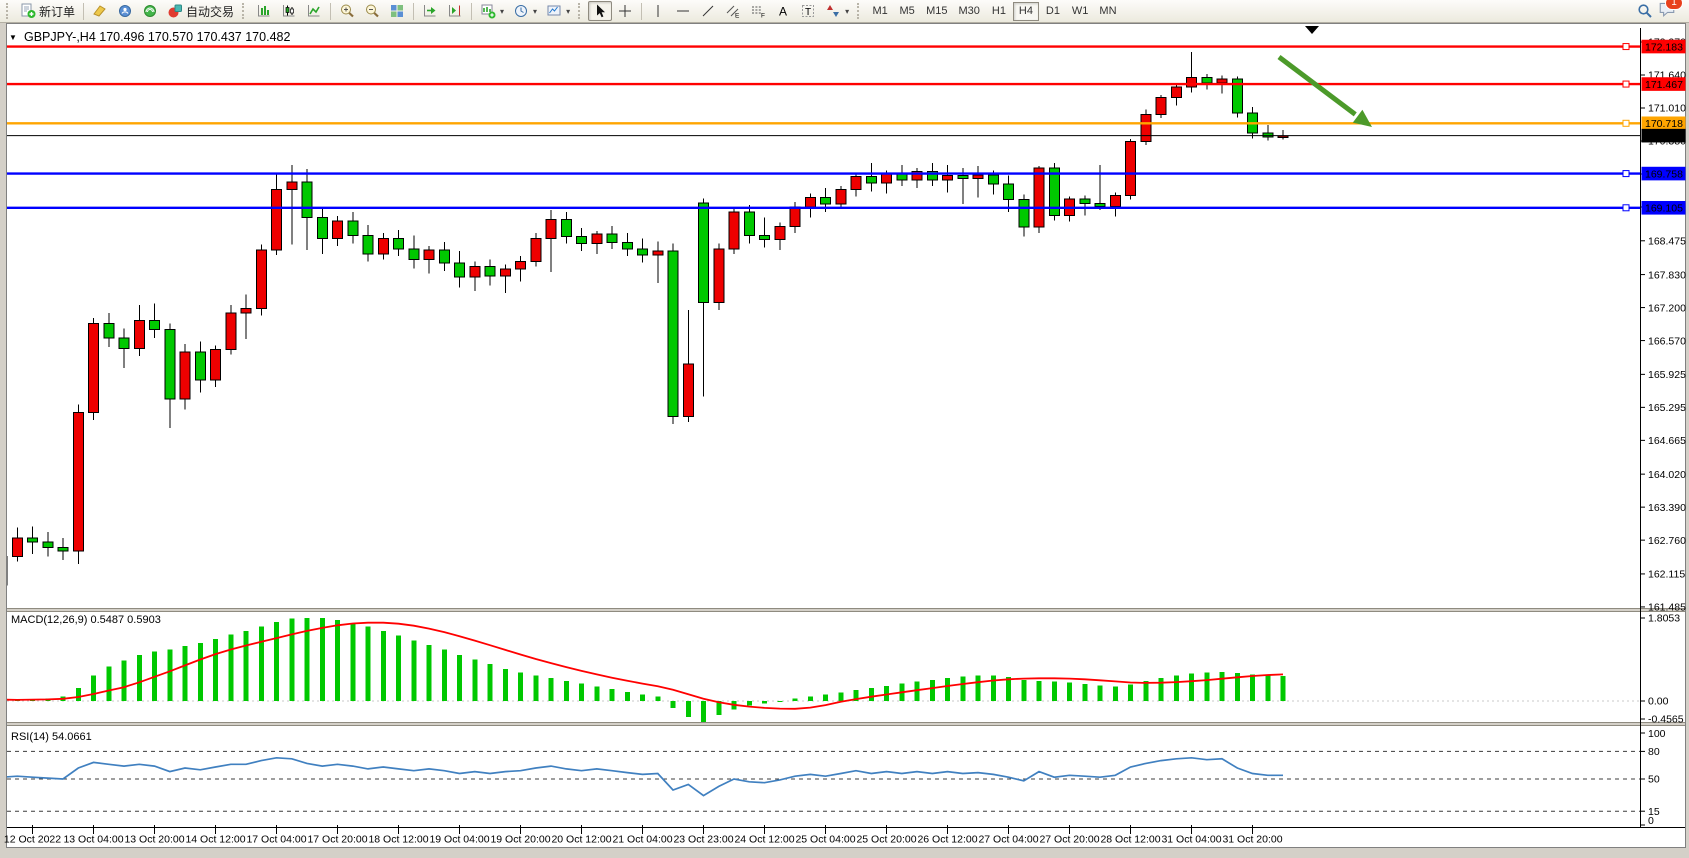  Describe the element at coordinates (430, 11) in the screenshot. I see `auto-scroll-button` at that location.